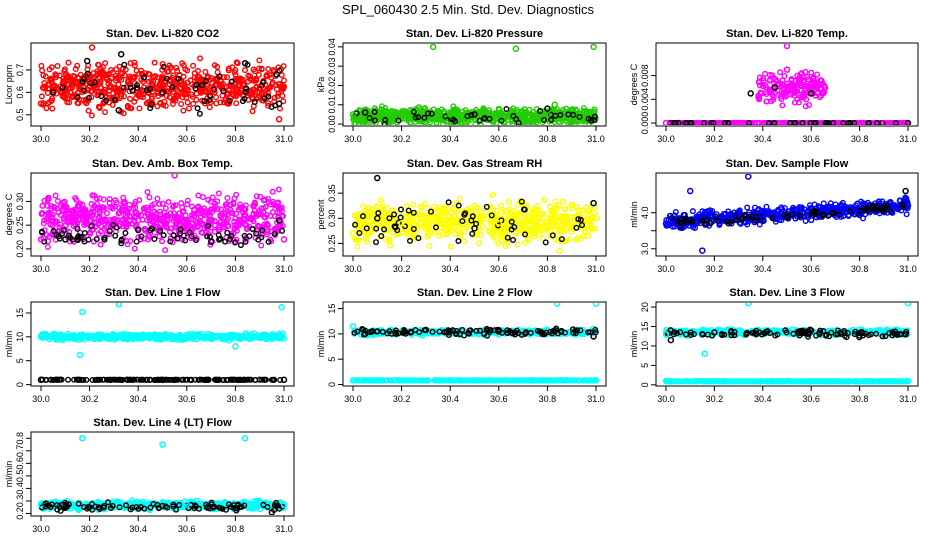 This screenshot has height=540, width=936. Describe the element at coordinates (402, 399) in the screenshot. I see `x-tick-label: 30.2` at that location.